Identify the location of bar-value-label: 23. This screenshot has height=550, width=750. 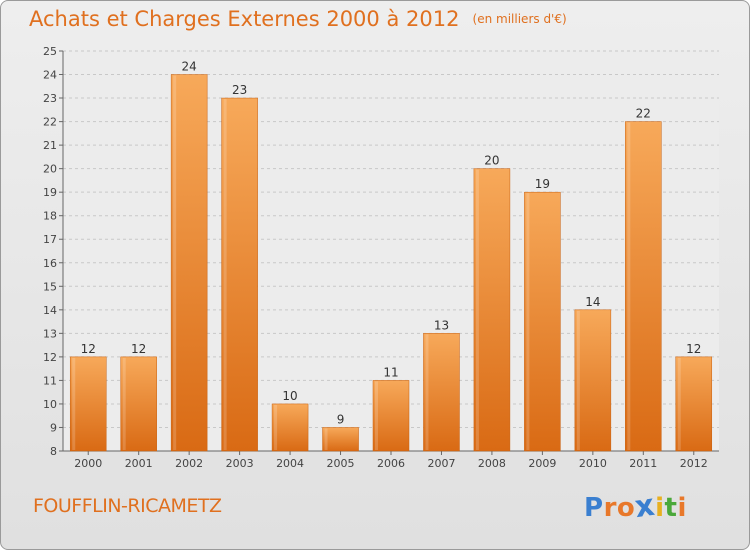
(239, 90).